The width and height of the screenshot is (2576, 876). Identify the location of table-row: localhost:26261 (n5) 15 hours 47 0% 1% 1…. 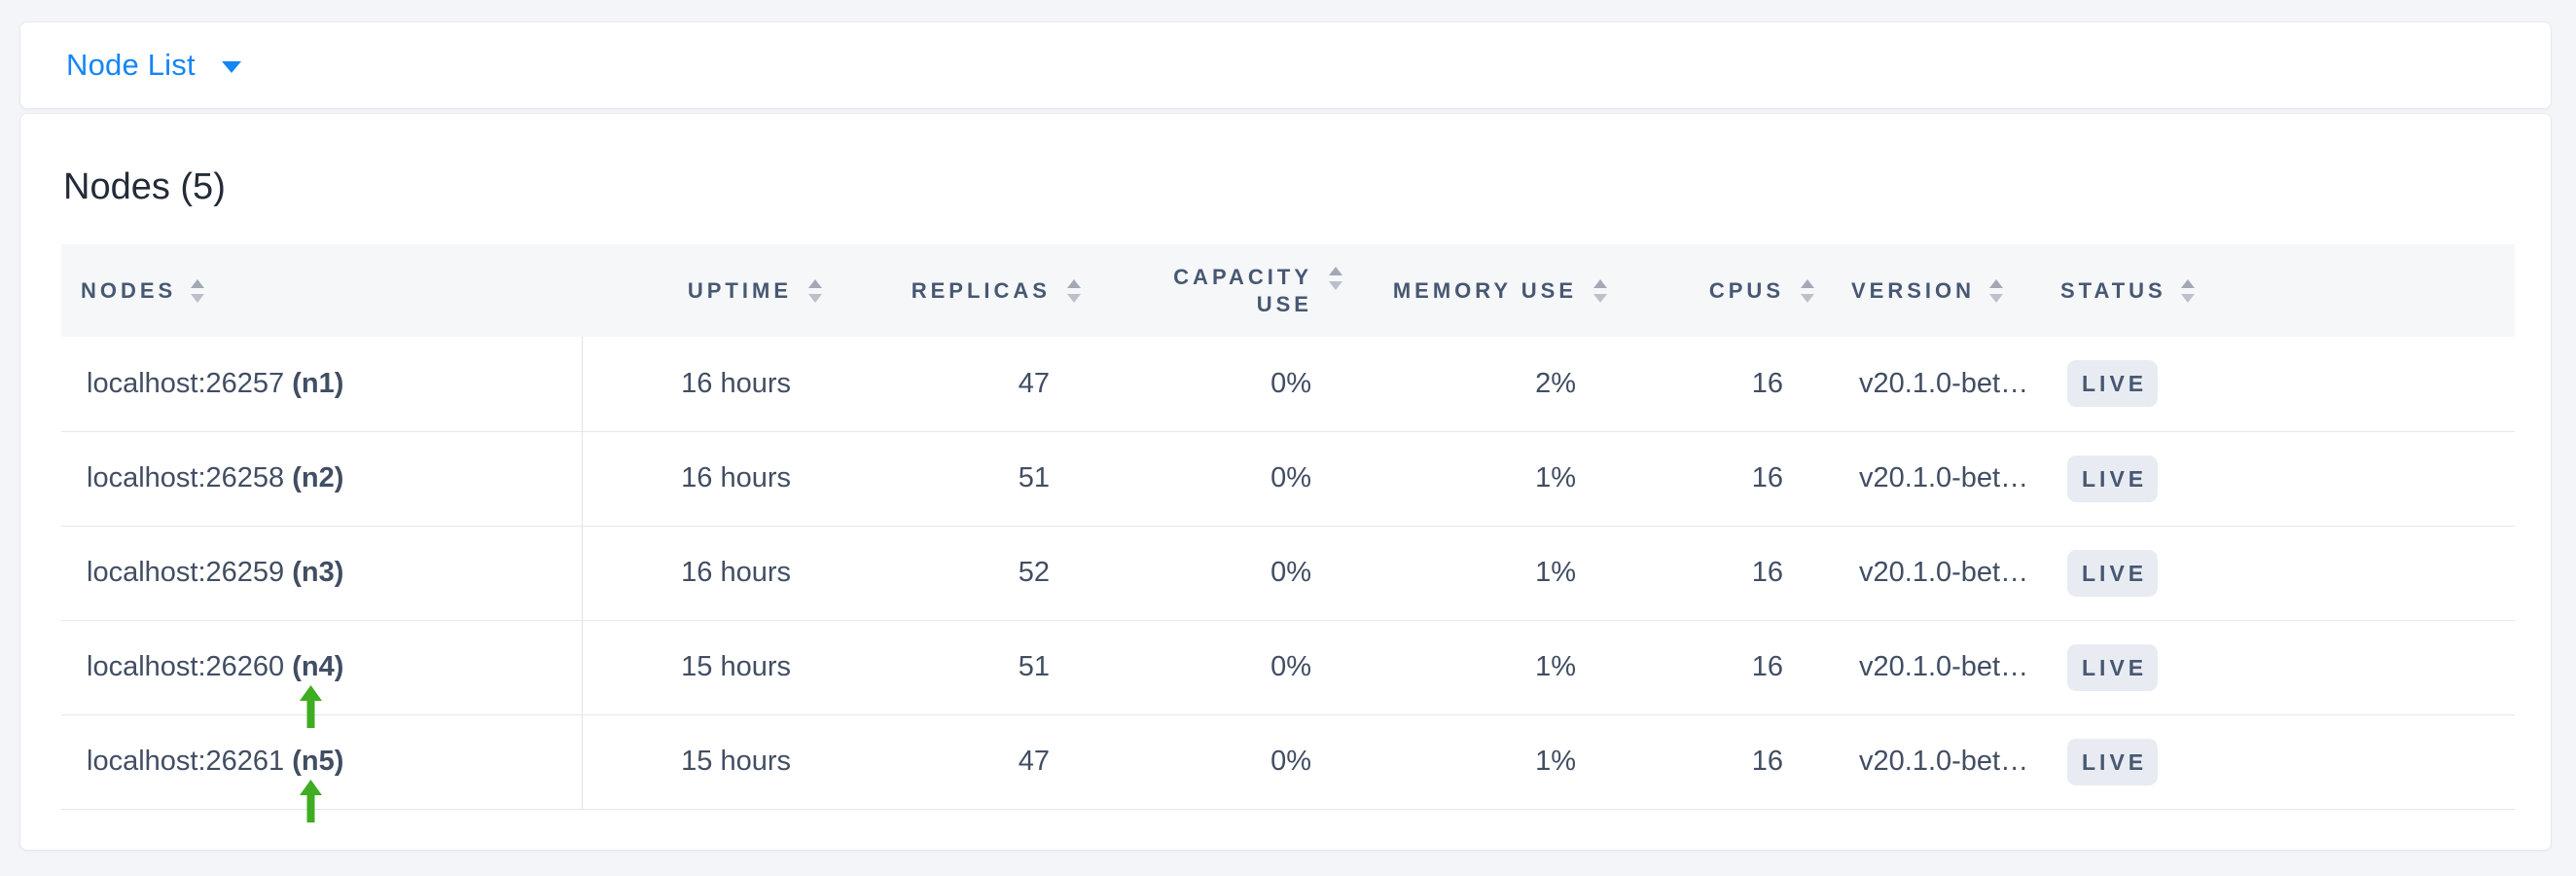
(1288, 768).